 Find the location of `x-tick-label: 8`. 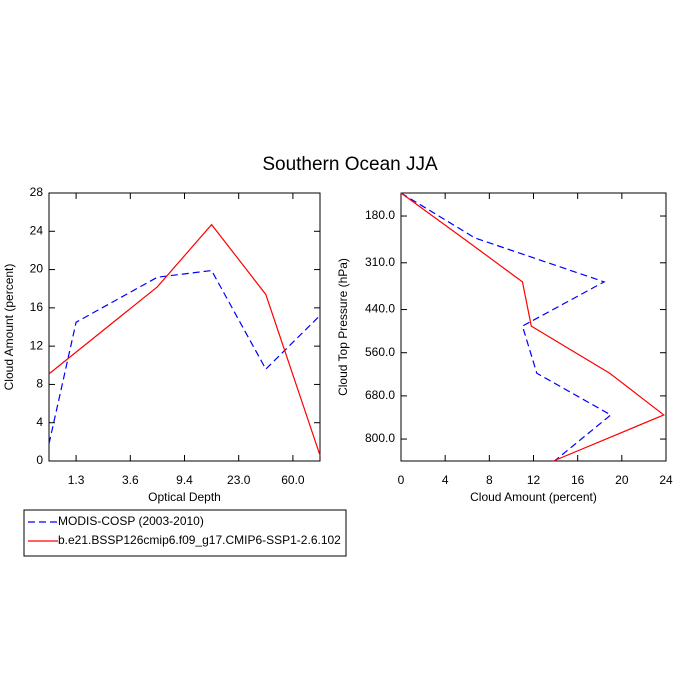

x-tick-label: 8 is located at coordinates (489, 480).